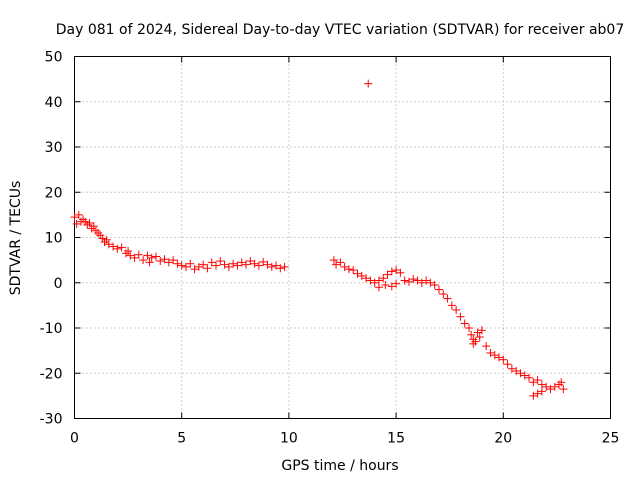 This screenshot has width=640, height=480. Describe the element at coordinates (396, 439) in the screenshot. I see `x-tick-label: 15` at that location.